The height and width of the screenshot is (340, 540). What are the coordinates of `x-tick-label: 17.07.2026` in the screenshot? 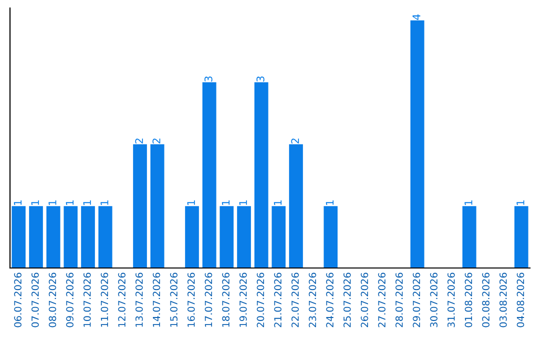 It's located at (208, 299).